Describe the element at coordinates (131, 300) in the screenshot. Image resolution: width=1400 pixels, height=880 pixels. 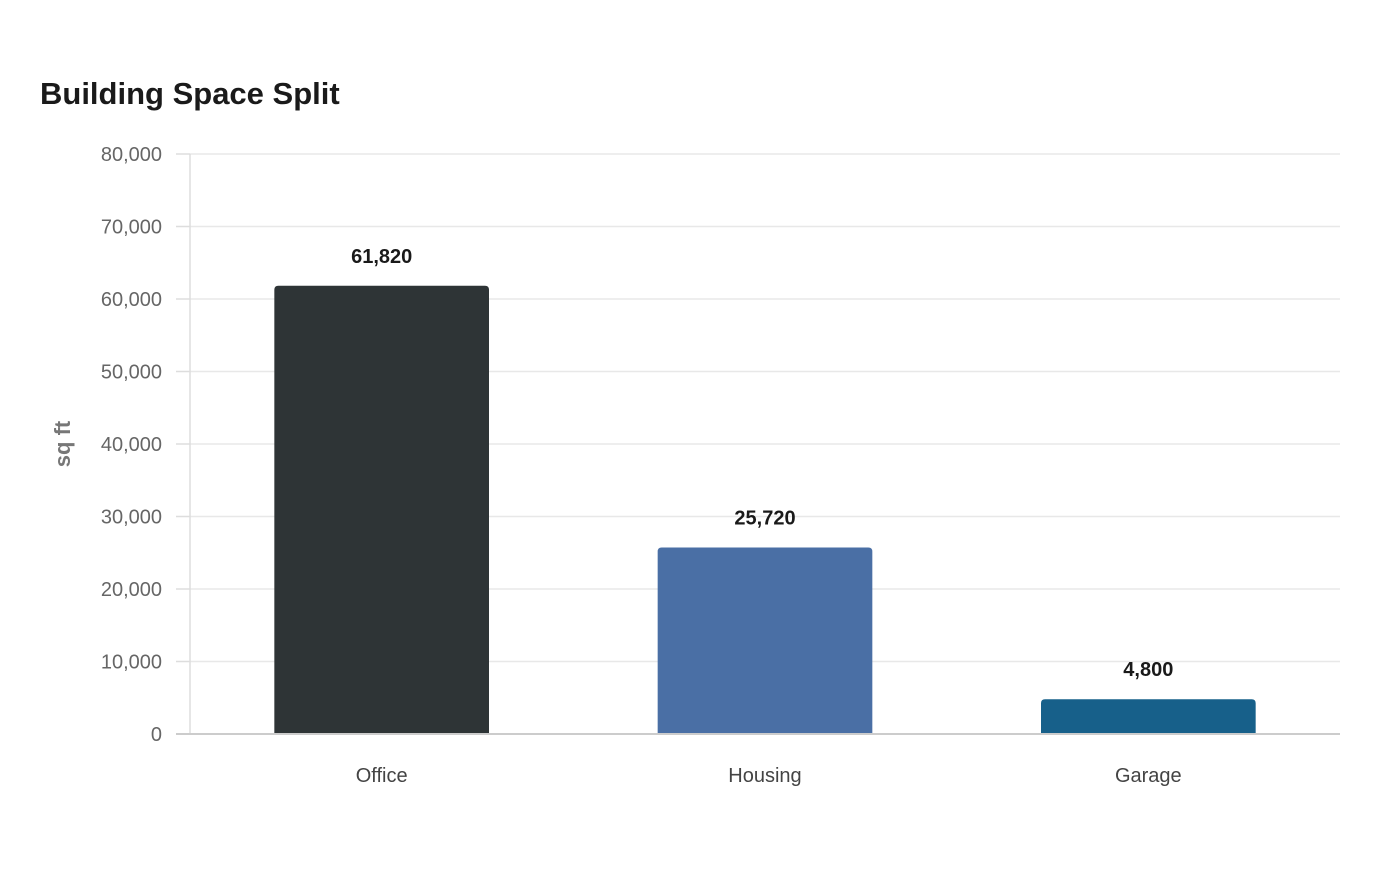
I see `y-tick-label: 60,000` at that location.